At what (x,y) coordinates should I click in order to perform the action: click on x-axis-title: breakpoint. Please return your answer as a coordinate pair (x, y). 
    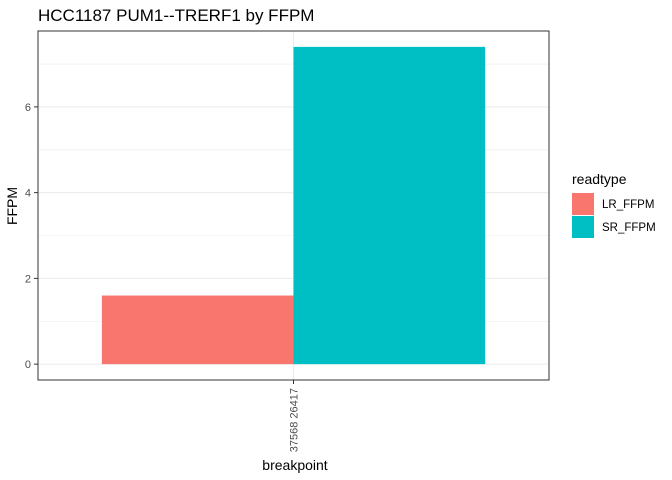
    Looking at the image, I should click on (294, 465).